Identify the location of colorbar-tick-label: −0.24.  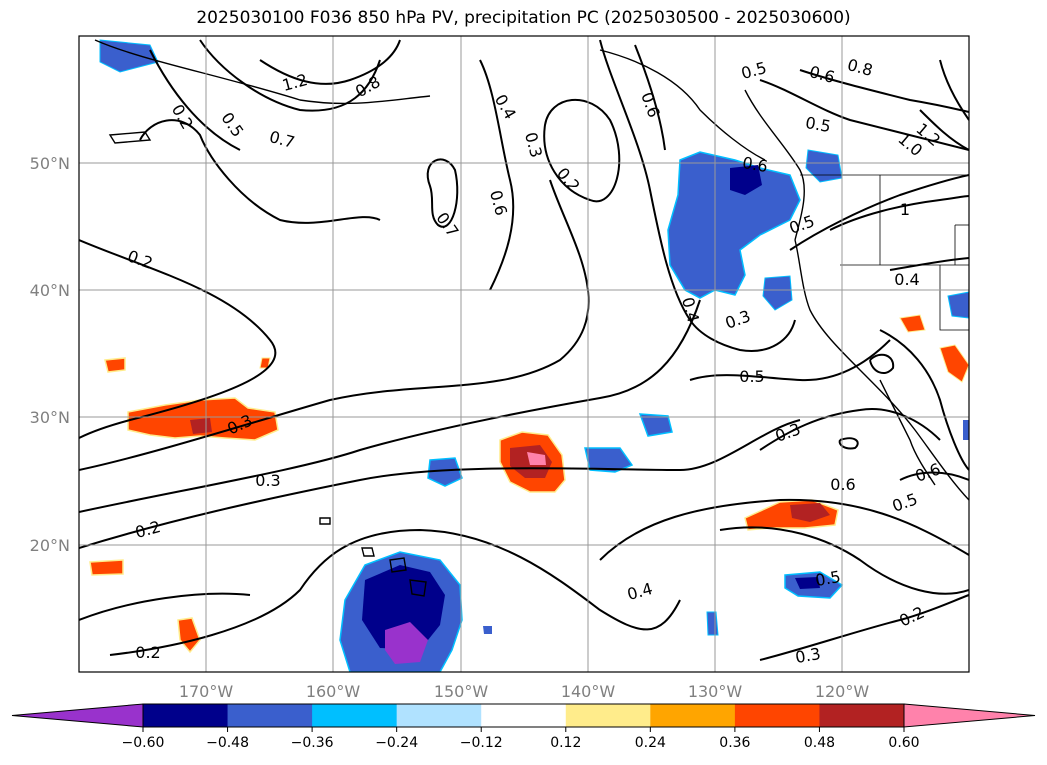
(396, 743).